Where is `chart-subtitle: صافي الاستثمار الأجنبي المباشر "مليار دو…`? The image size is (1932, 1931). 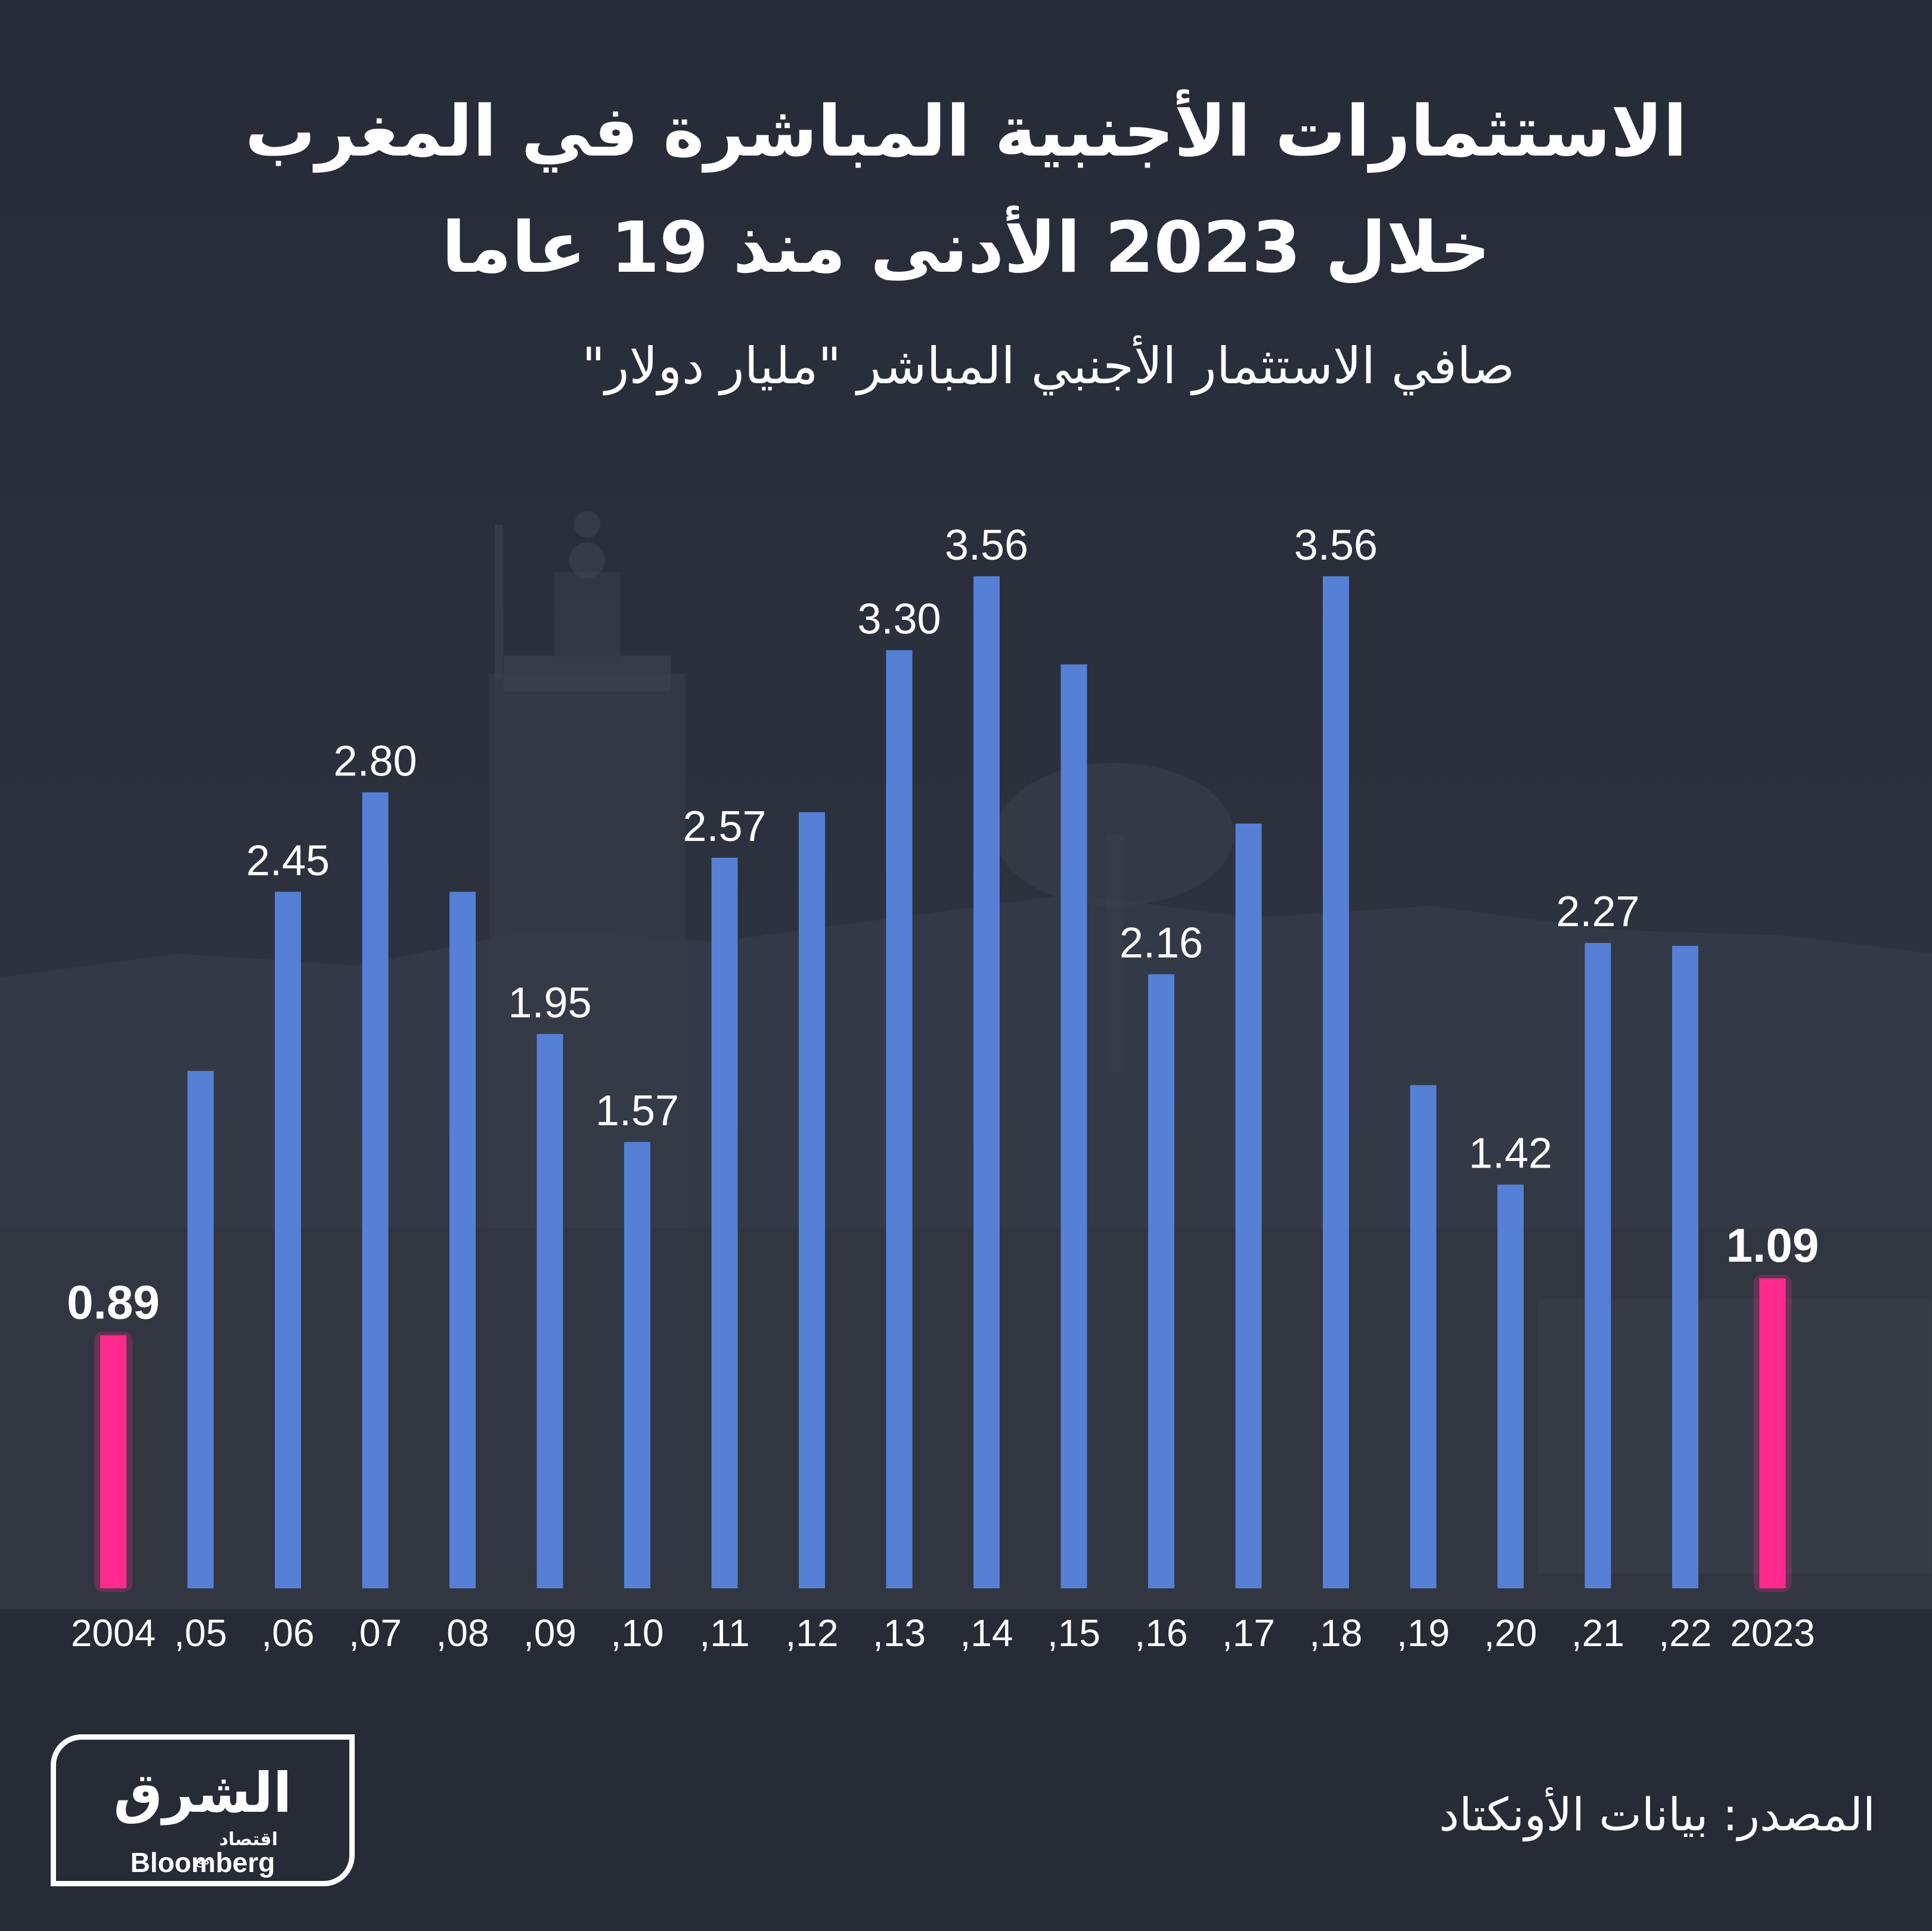 chart-subtitle: صافي الاستثمار الأجنبي المباشر "مليار دو… is located at coordinates (1048, 366).